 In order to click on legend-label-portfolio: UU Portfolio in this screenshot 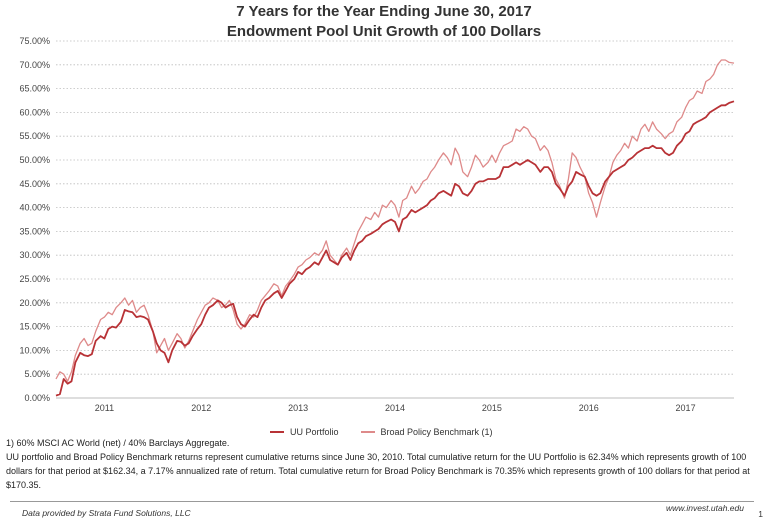, I will do `click(314, 432)`.